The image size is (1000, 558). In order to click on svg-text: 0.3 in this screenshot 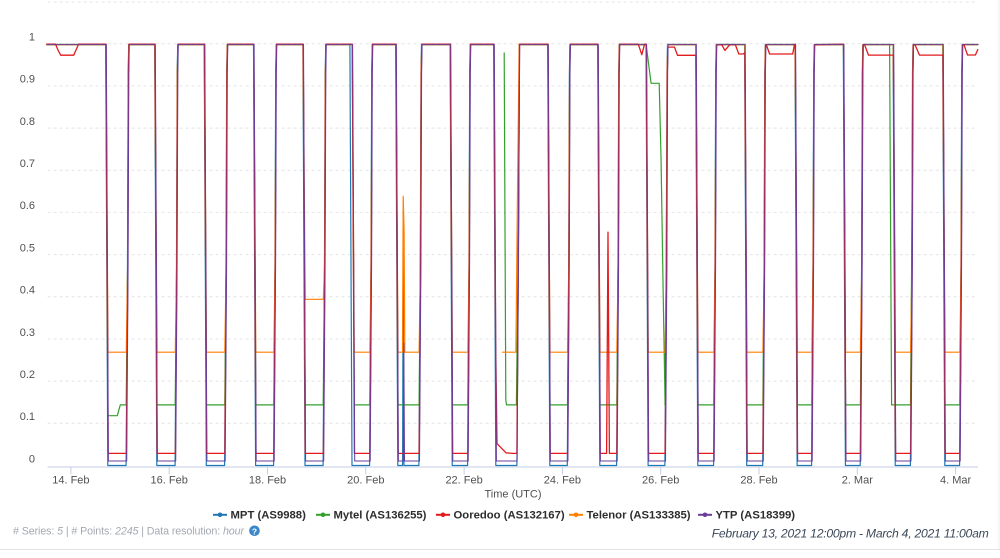, I will do `click(27, 333)`.